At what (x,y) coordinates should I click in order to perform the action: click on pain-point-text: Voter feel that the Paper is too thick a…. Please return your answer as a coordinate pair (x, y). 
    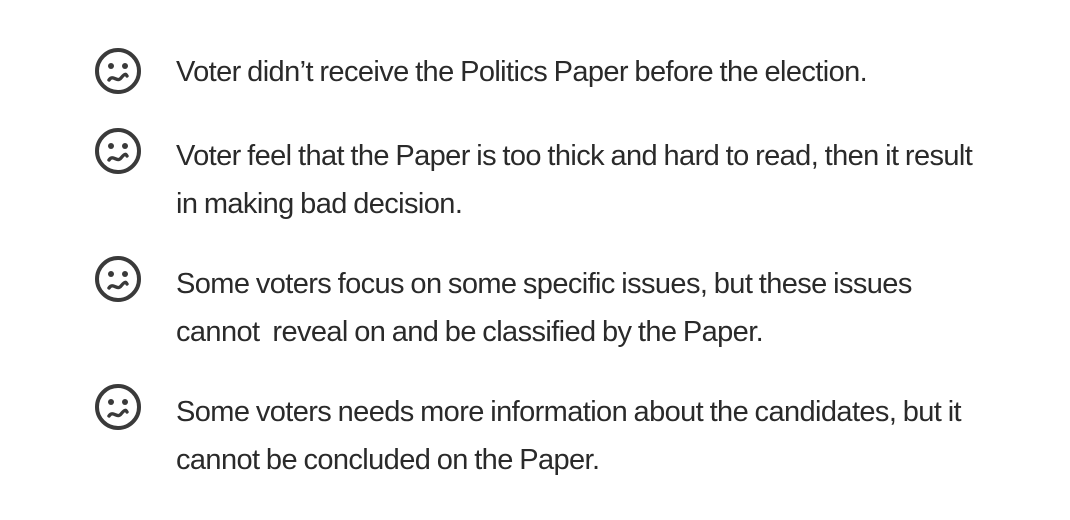
    Looking at the image, I should click on (577, 180).